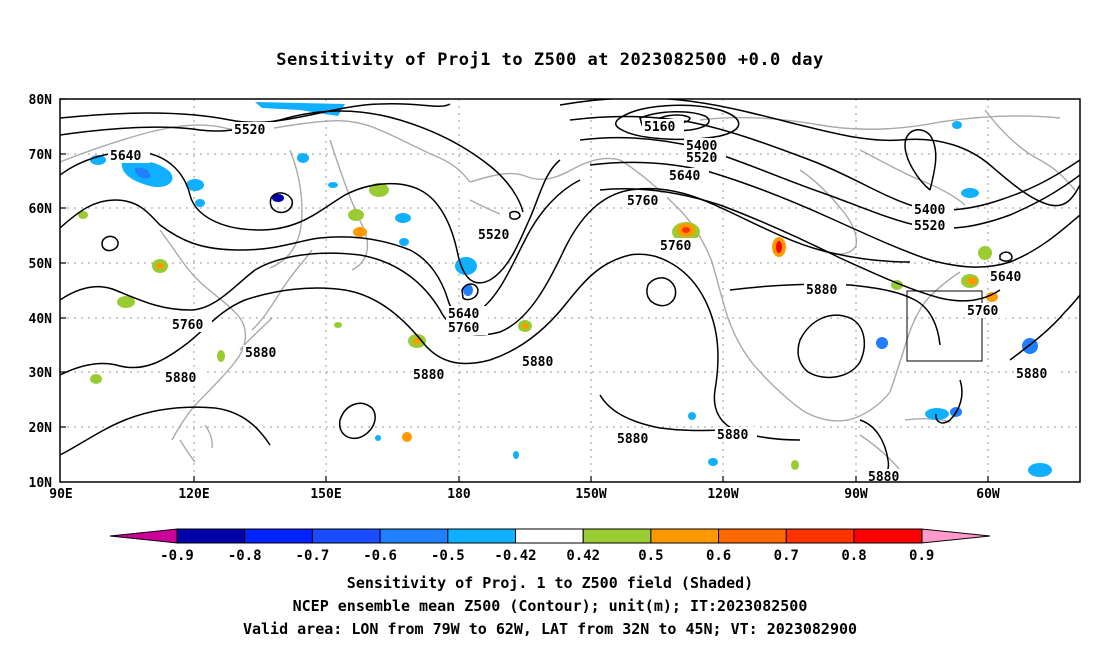 This screenshot has height=650, width=1100. Describe the element at coordinates (515, 556) in the screenshot. I see `colorbar-label: -0.42` at that location.